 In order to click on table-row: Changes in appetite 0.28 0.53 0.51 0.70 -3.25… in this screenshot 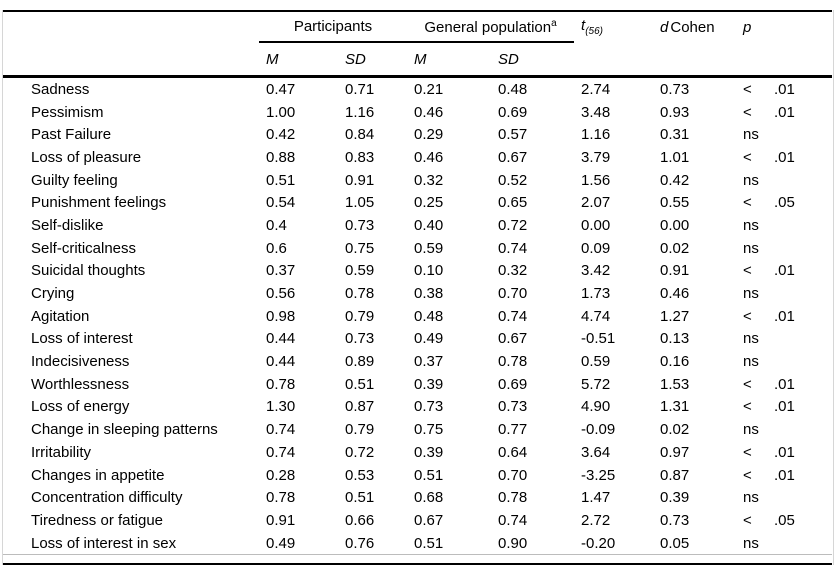, I will do `click(417, 475)`.